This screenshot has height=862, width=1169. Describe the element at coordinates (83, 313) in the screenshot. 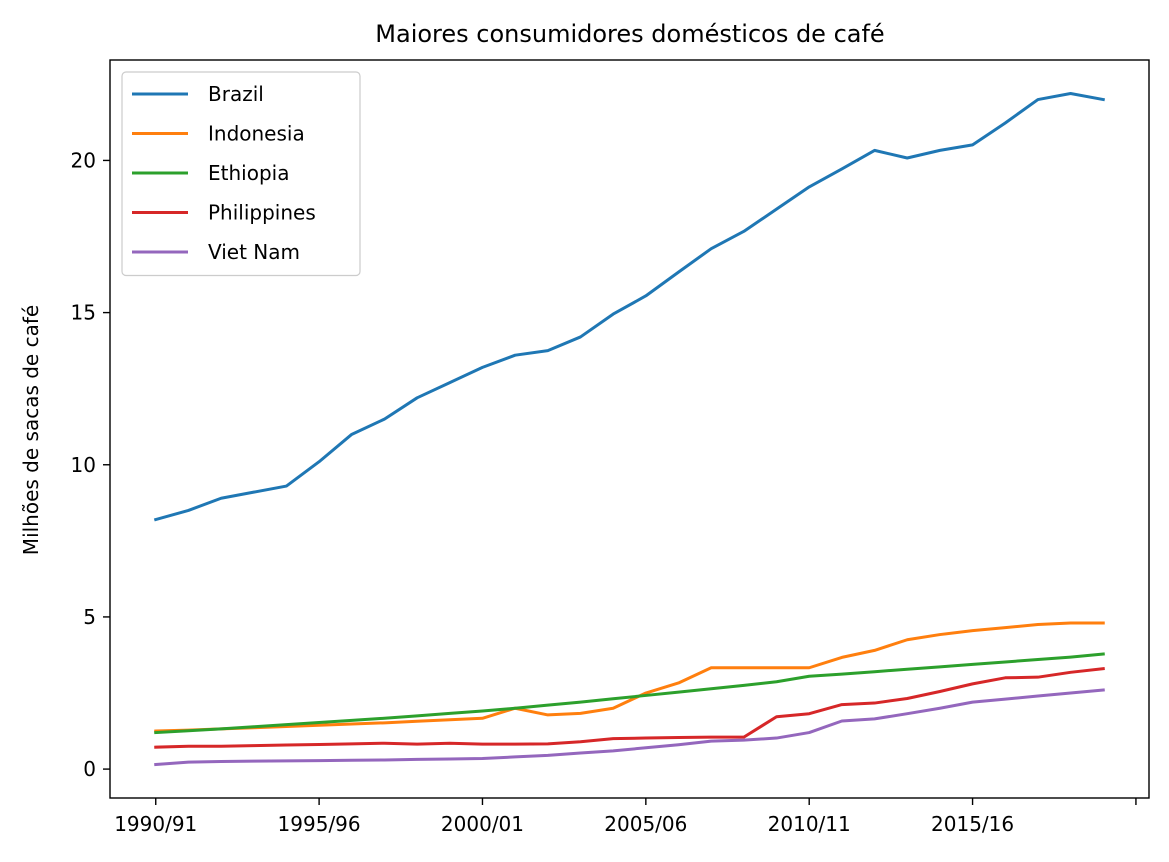

I see `y-tick-label: 15` at that location.